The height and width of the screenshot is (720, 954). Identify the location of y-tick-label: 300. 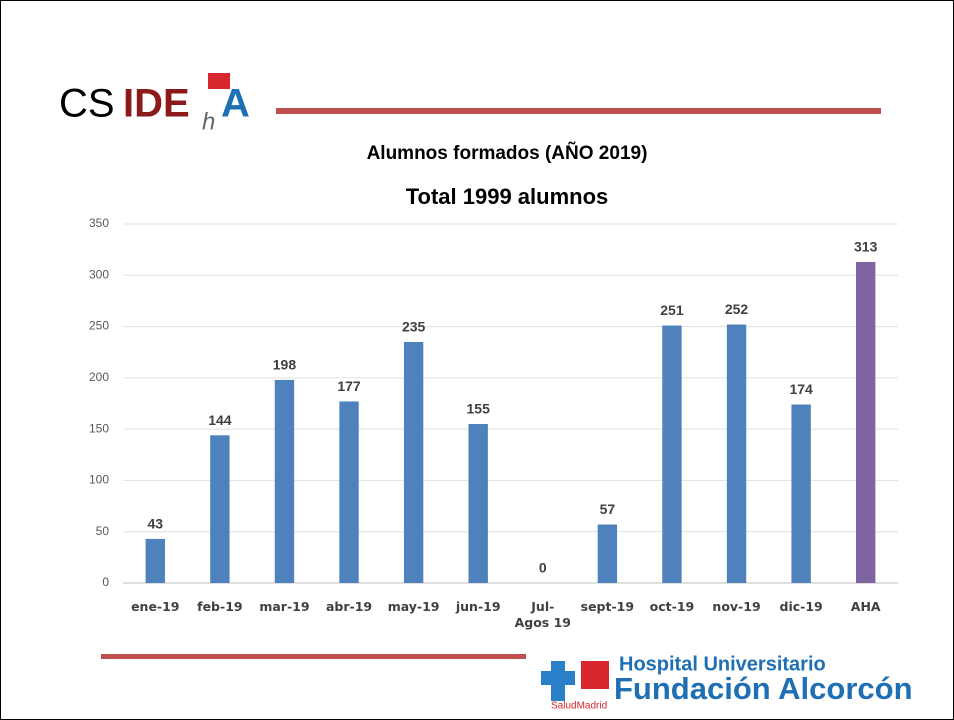
(99, 274).